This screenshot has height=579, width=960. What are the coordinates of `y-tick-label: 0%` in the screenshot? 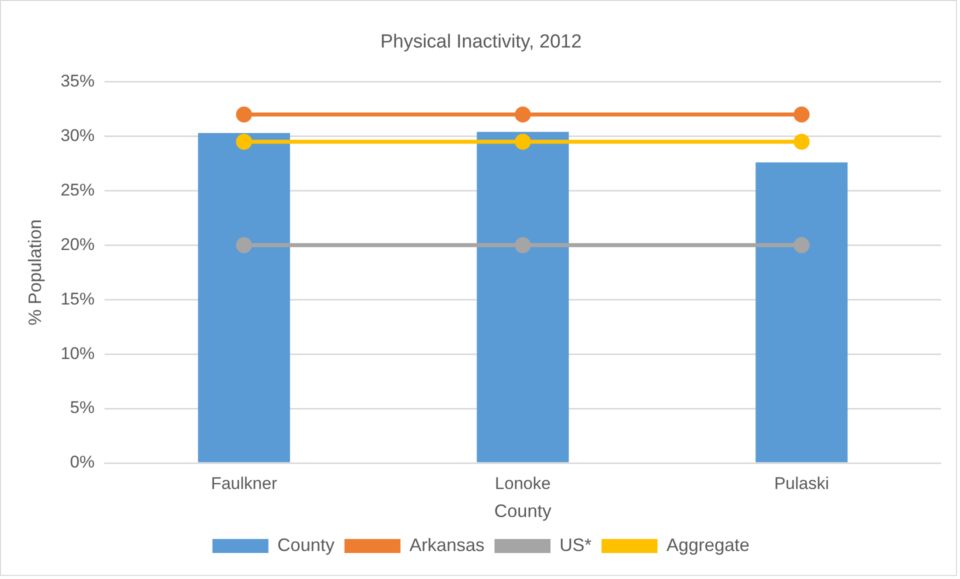 It's located at (82, 462).